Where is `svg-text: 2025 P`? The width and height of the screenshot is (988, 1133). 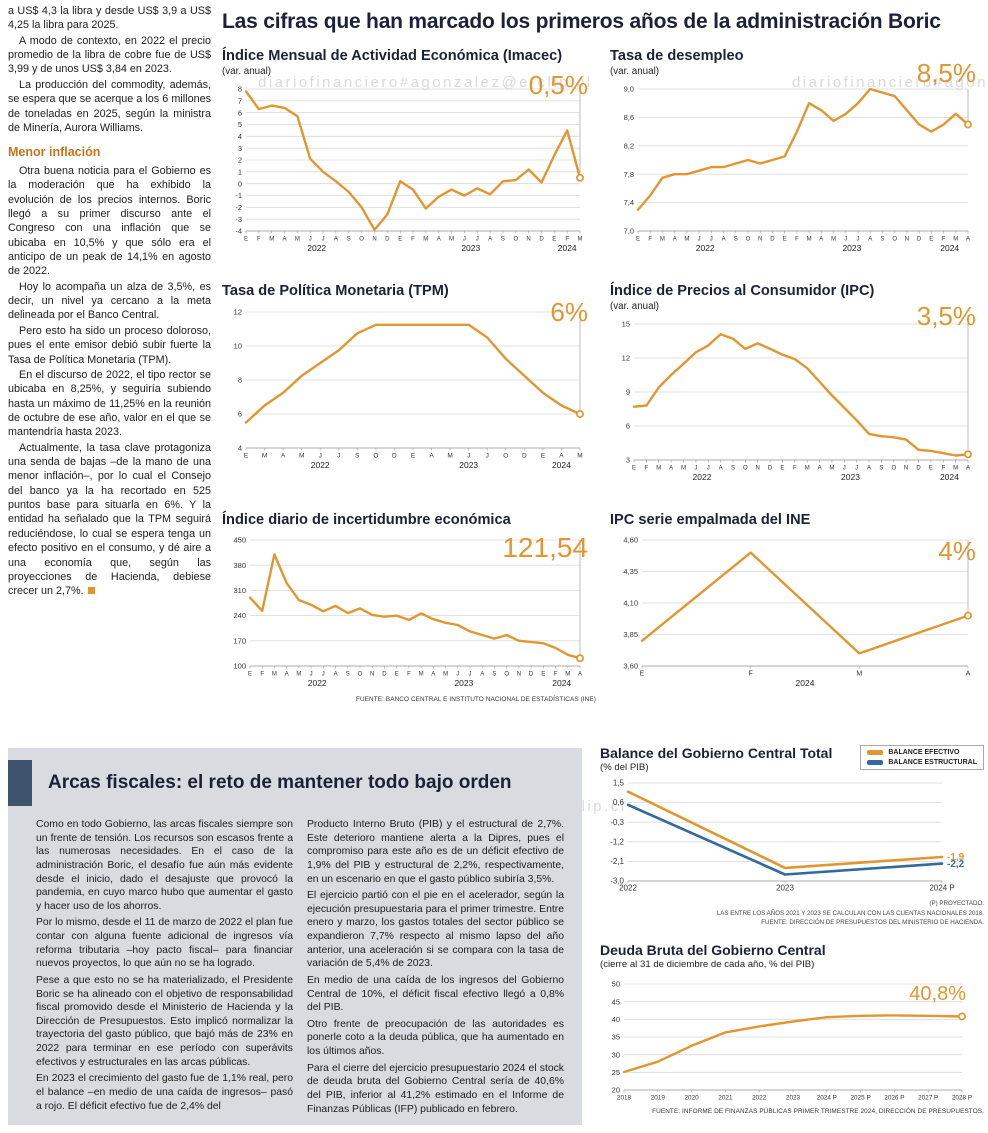
svg-text: 2025 P is located at coordinates (860, 1097).